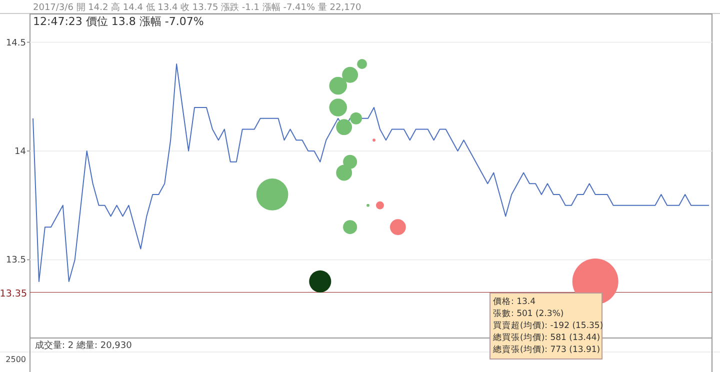 The width and height of the screenshot is (720, 372). I want to click on y-tick-label: 13.5, so click(16, 261).